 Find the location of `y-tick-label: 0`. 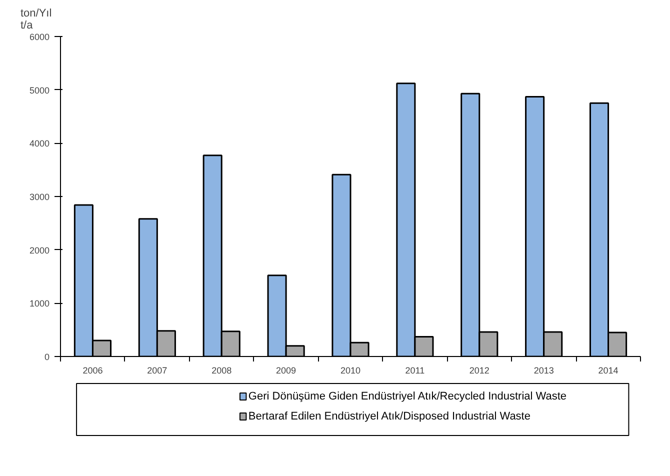

y-tick-label: 0 is located at coordinates (47, 357).